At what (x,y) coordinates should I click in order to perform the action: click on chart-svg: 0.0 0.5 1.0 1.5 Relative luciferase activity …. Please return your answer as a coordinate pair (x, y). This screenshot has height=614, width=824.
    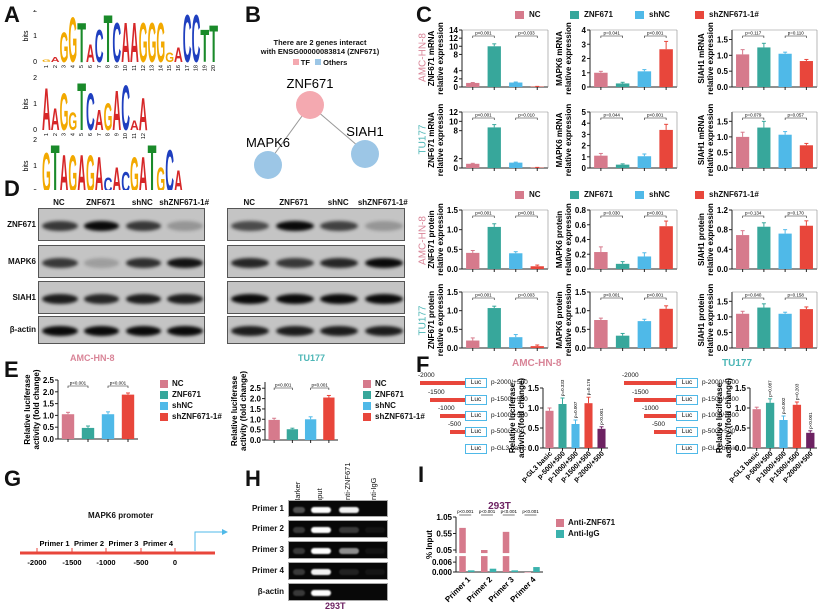
    Looking at the image, I should click on (766, 431).